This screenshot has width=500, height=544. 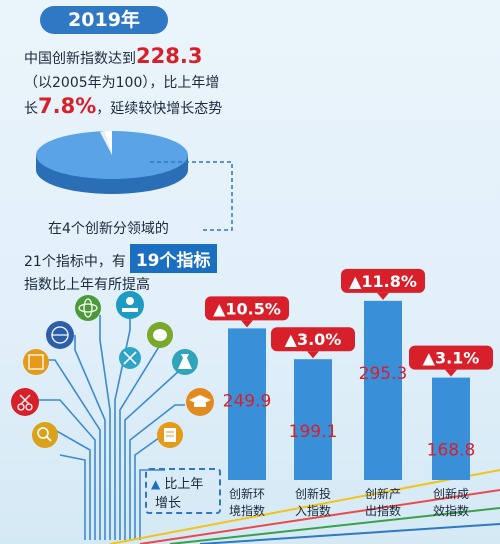 I want to click on subtext-line-2: 21个指标中，有 19个指标, so click(x=120, y=258).